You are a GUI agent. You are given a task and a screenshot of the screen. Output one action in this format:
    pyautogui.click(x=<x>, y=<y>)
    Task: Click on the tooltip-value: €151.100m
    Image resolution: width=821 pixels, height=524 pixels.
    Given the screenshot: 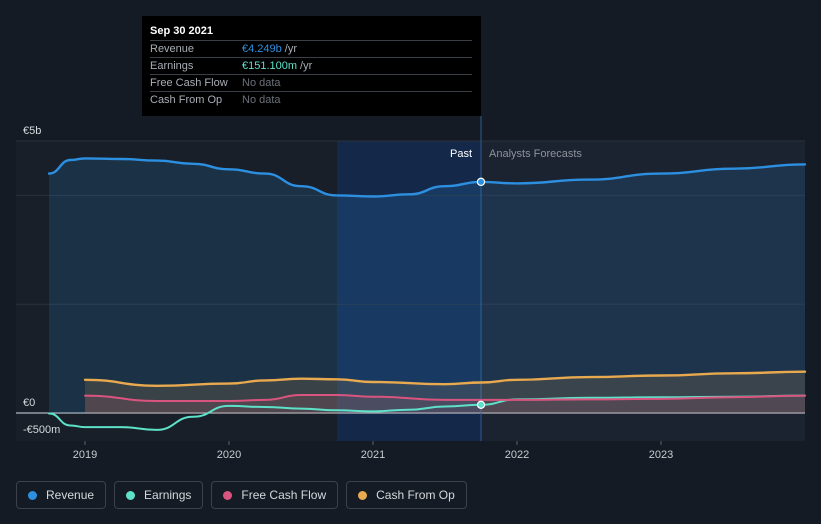 What is the action you would take?
    pyautogui.click(x=270, y=66)
    